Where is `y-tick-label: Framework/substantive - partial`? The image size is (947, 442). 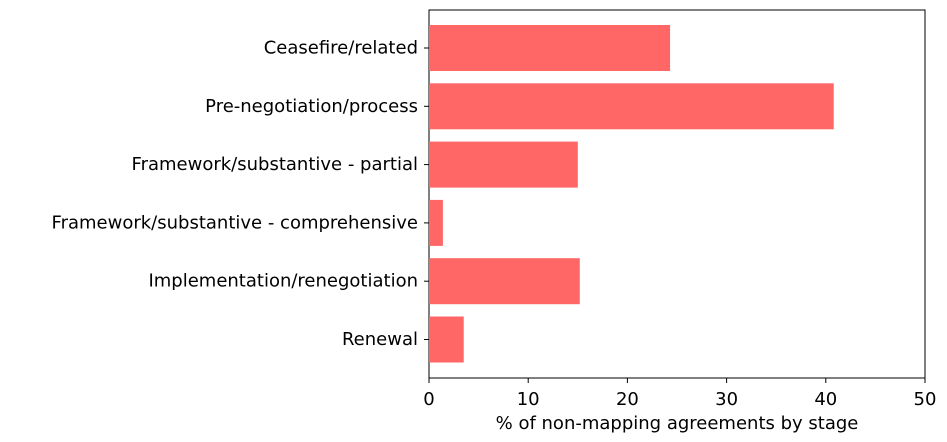
y-tick-label: Framework/substantive - partial is located at coordinates (275, 164).